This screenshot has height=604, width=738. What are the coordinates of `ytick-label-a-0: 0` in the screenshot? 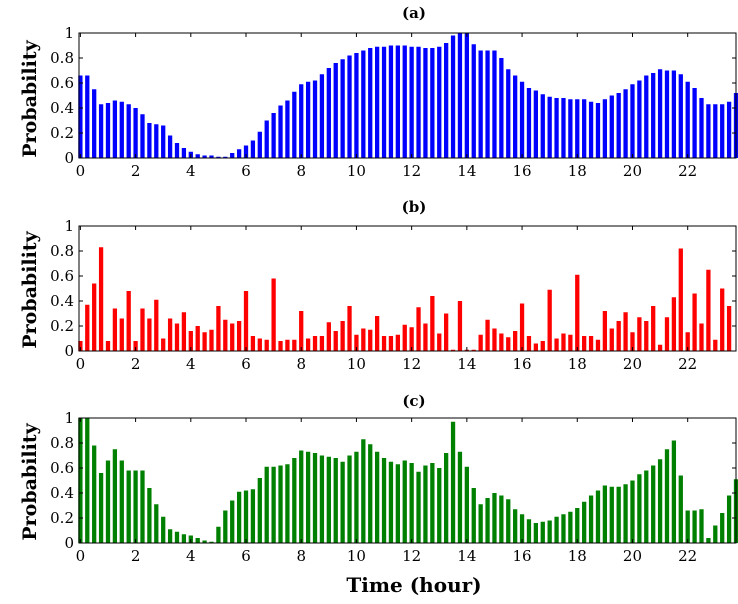 It's located at (69, 158).